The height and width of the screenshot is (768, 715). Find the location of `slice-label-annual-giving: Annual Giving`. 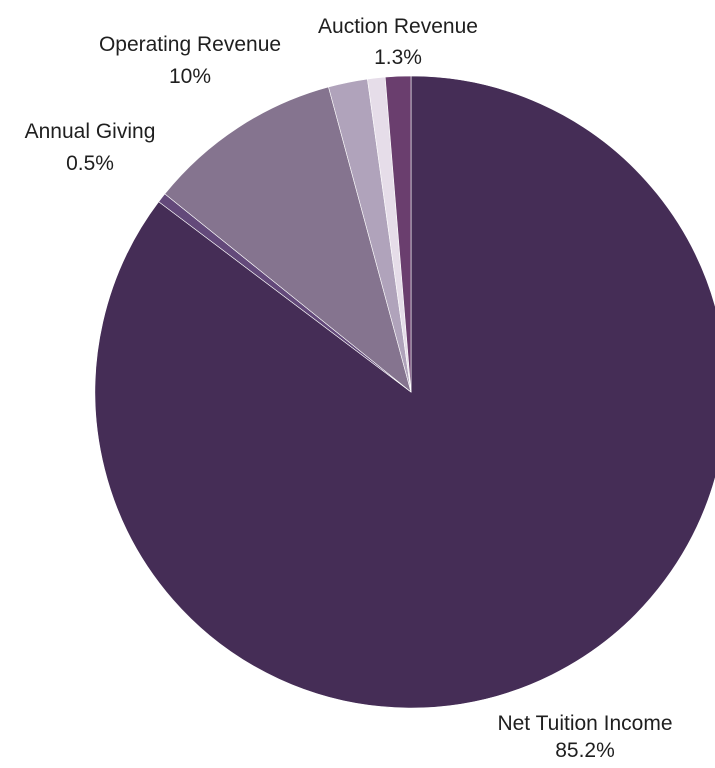

slice-label-annual-giving: Annual Giving is located at coordinates (90, 131).